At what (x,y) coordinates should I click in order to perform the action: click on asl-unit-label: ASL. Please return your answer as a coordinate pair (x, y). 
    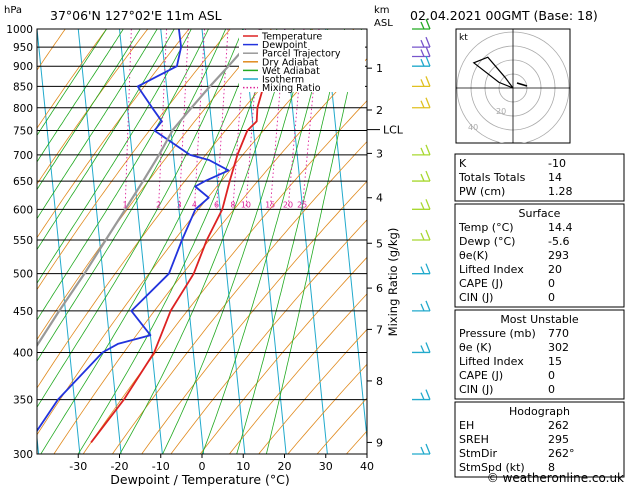
    Looking at the image, I should click on (383, 23).